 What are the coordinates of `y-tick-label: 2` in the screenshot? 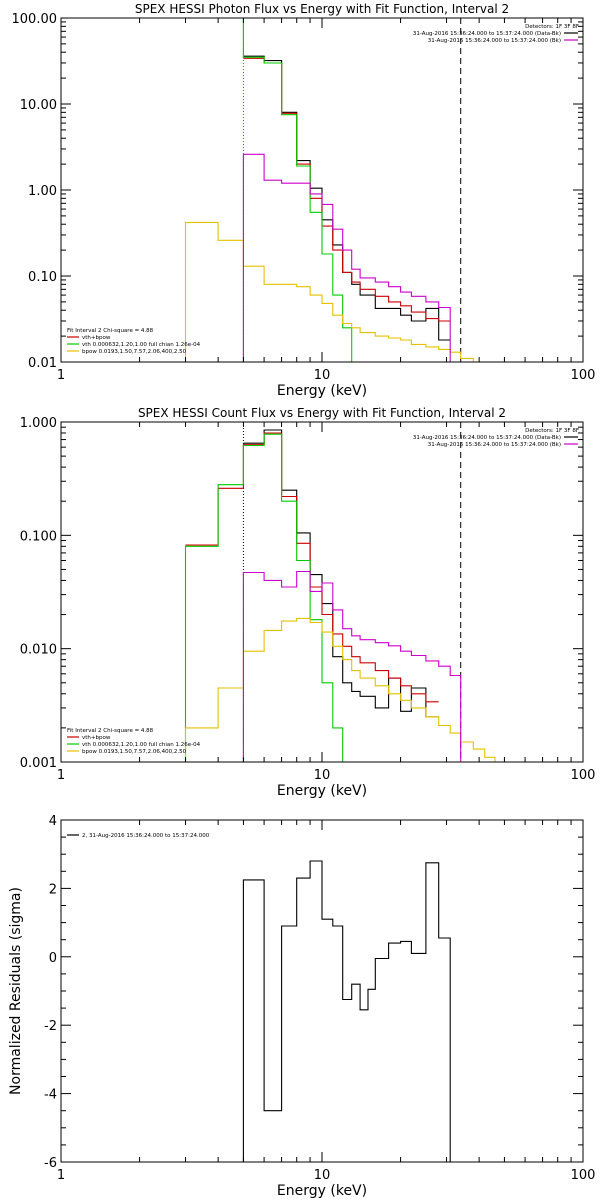 It's located at (53, 889).